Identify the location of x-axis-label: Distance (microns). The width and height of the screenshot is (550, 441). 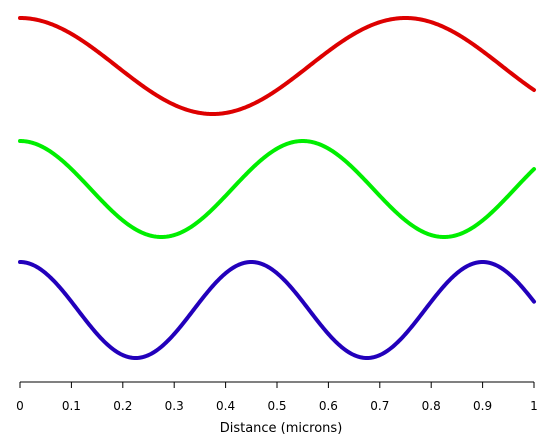
(281, 428).